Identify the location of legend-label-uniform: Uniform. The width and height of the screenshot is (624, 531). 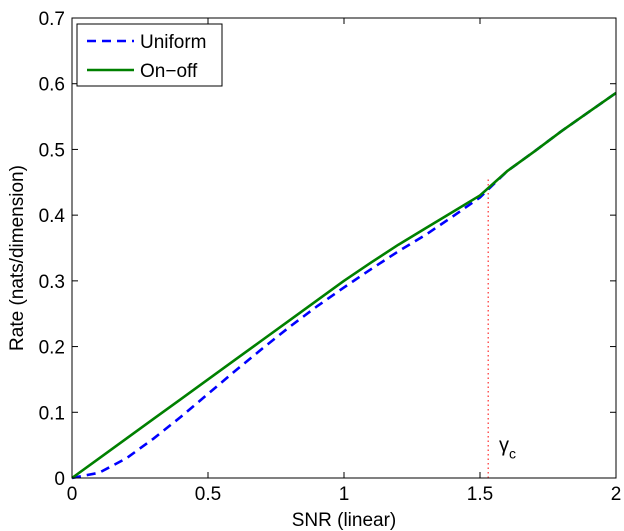
(173, 42).